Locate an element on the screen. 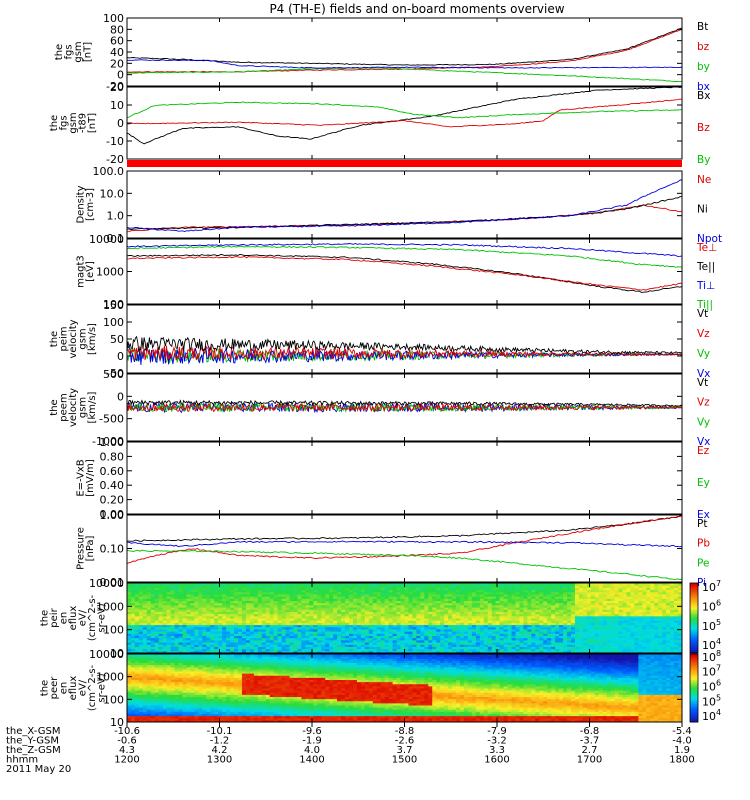  y-tick-label: 0.00 is located at coordinates (112, 514).